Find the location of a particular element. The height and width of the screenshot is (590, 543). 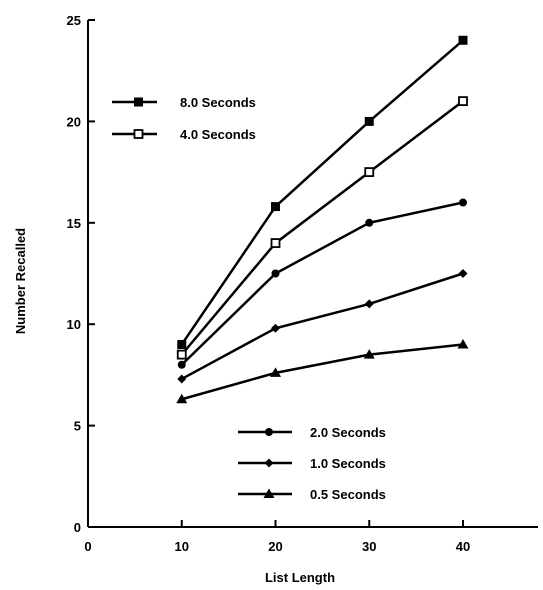

y-tick-label: 20 is located at coordinates (74, 121).